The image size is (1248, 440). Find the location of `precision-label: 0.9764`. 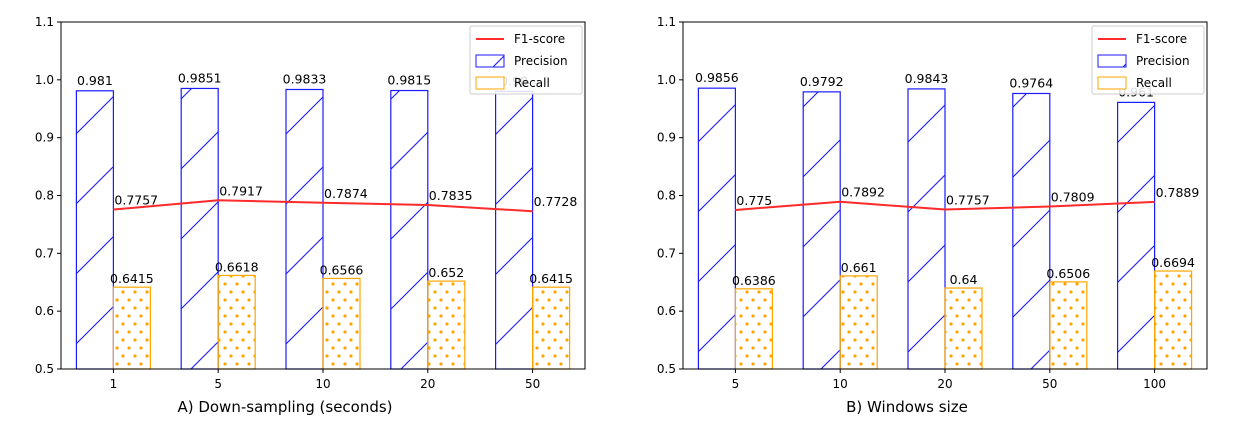

precision-label: 0.9764 is located at coordinates (1031, 82).